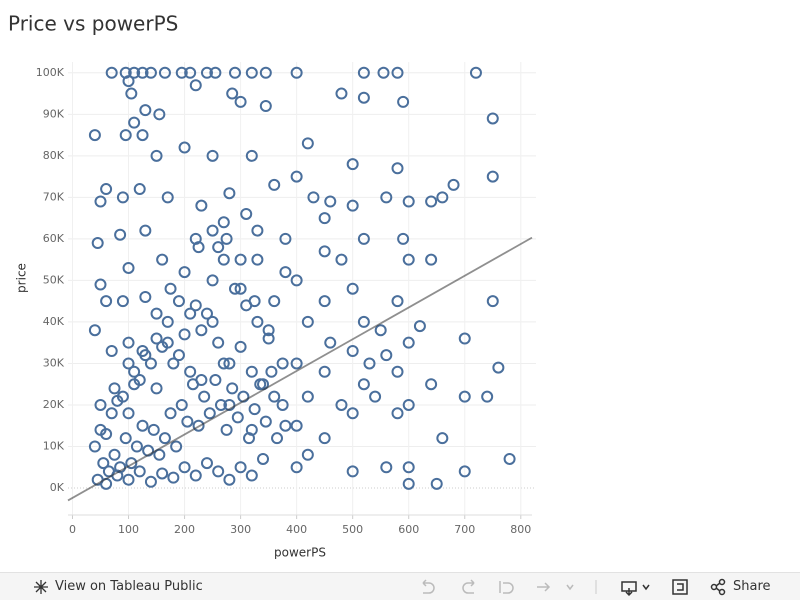 Image resolution: width=800 pixels, height=601 pixels. I want to click on toolbar-icons, so click(380, 587).